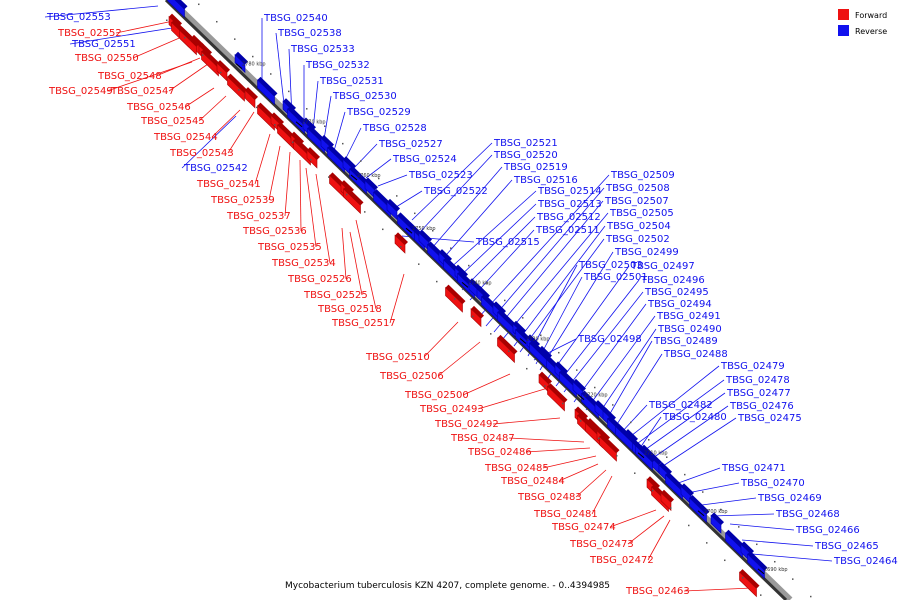 This screenshot has width=900, height=600. Describe the element at coordinates (258, 216) in the screenshot. I see `forward-gene-label: TBSG_02537` at that location.